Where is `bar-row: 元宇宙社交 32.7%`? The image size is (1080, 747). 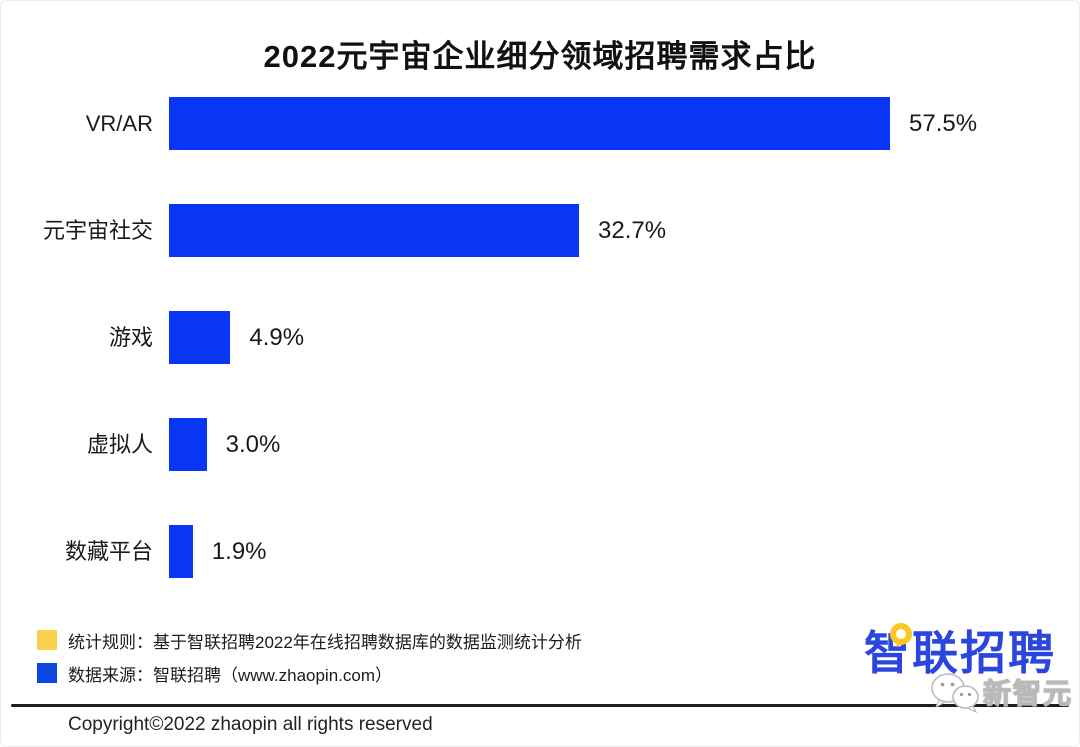 bar-row: 元宇宙社交 32.7% is located at coordinates (540, 230).